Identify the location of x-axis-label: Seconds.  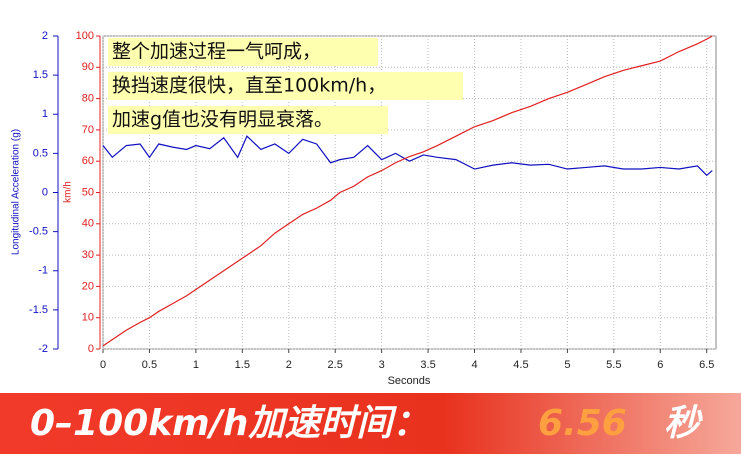
(409, 381).